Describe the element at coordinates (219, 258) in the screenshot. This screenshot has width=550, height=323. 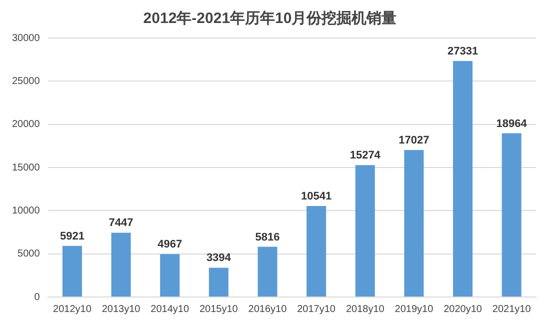
I see `data-label: 3394` at that location.